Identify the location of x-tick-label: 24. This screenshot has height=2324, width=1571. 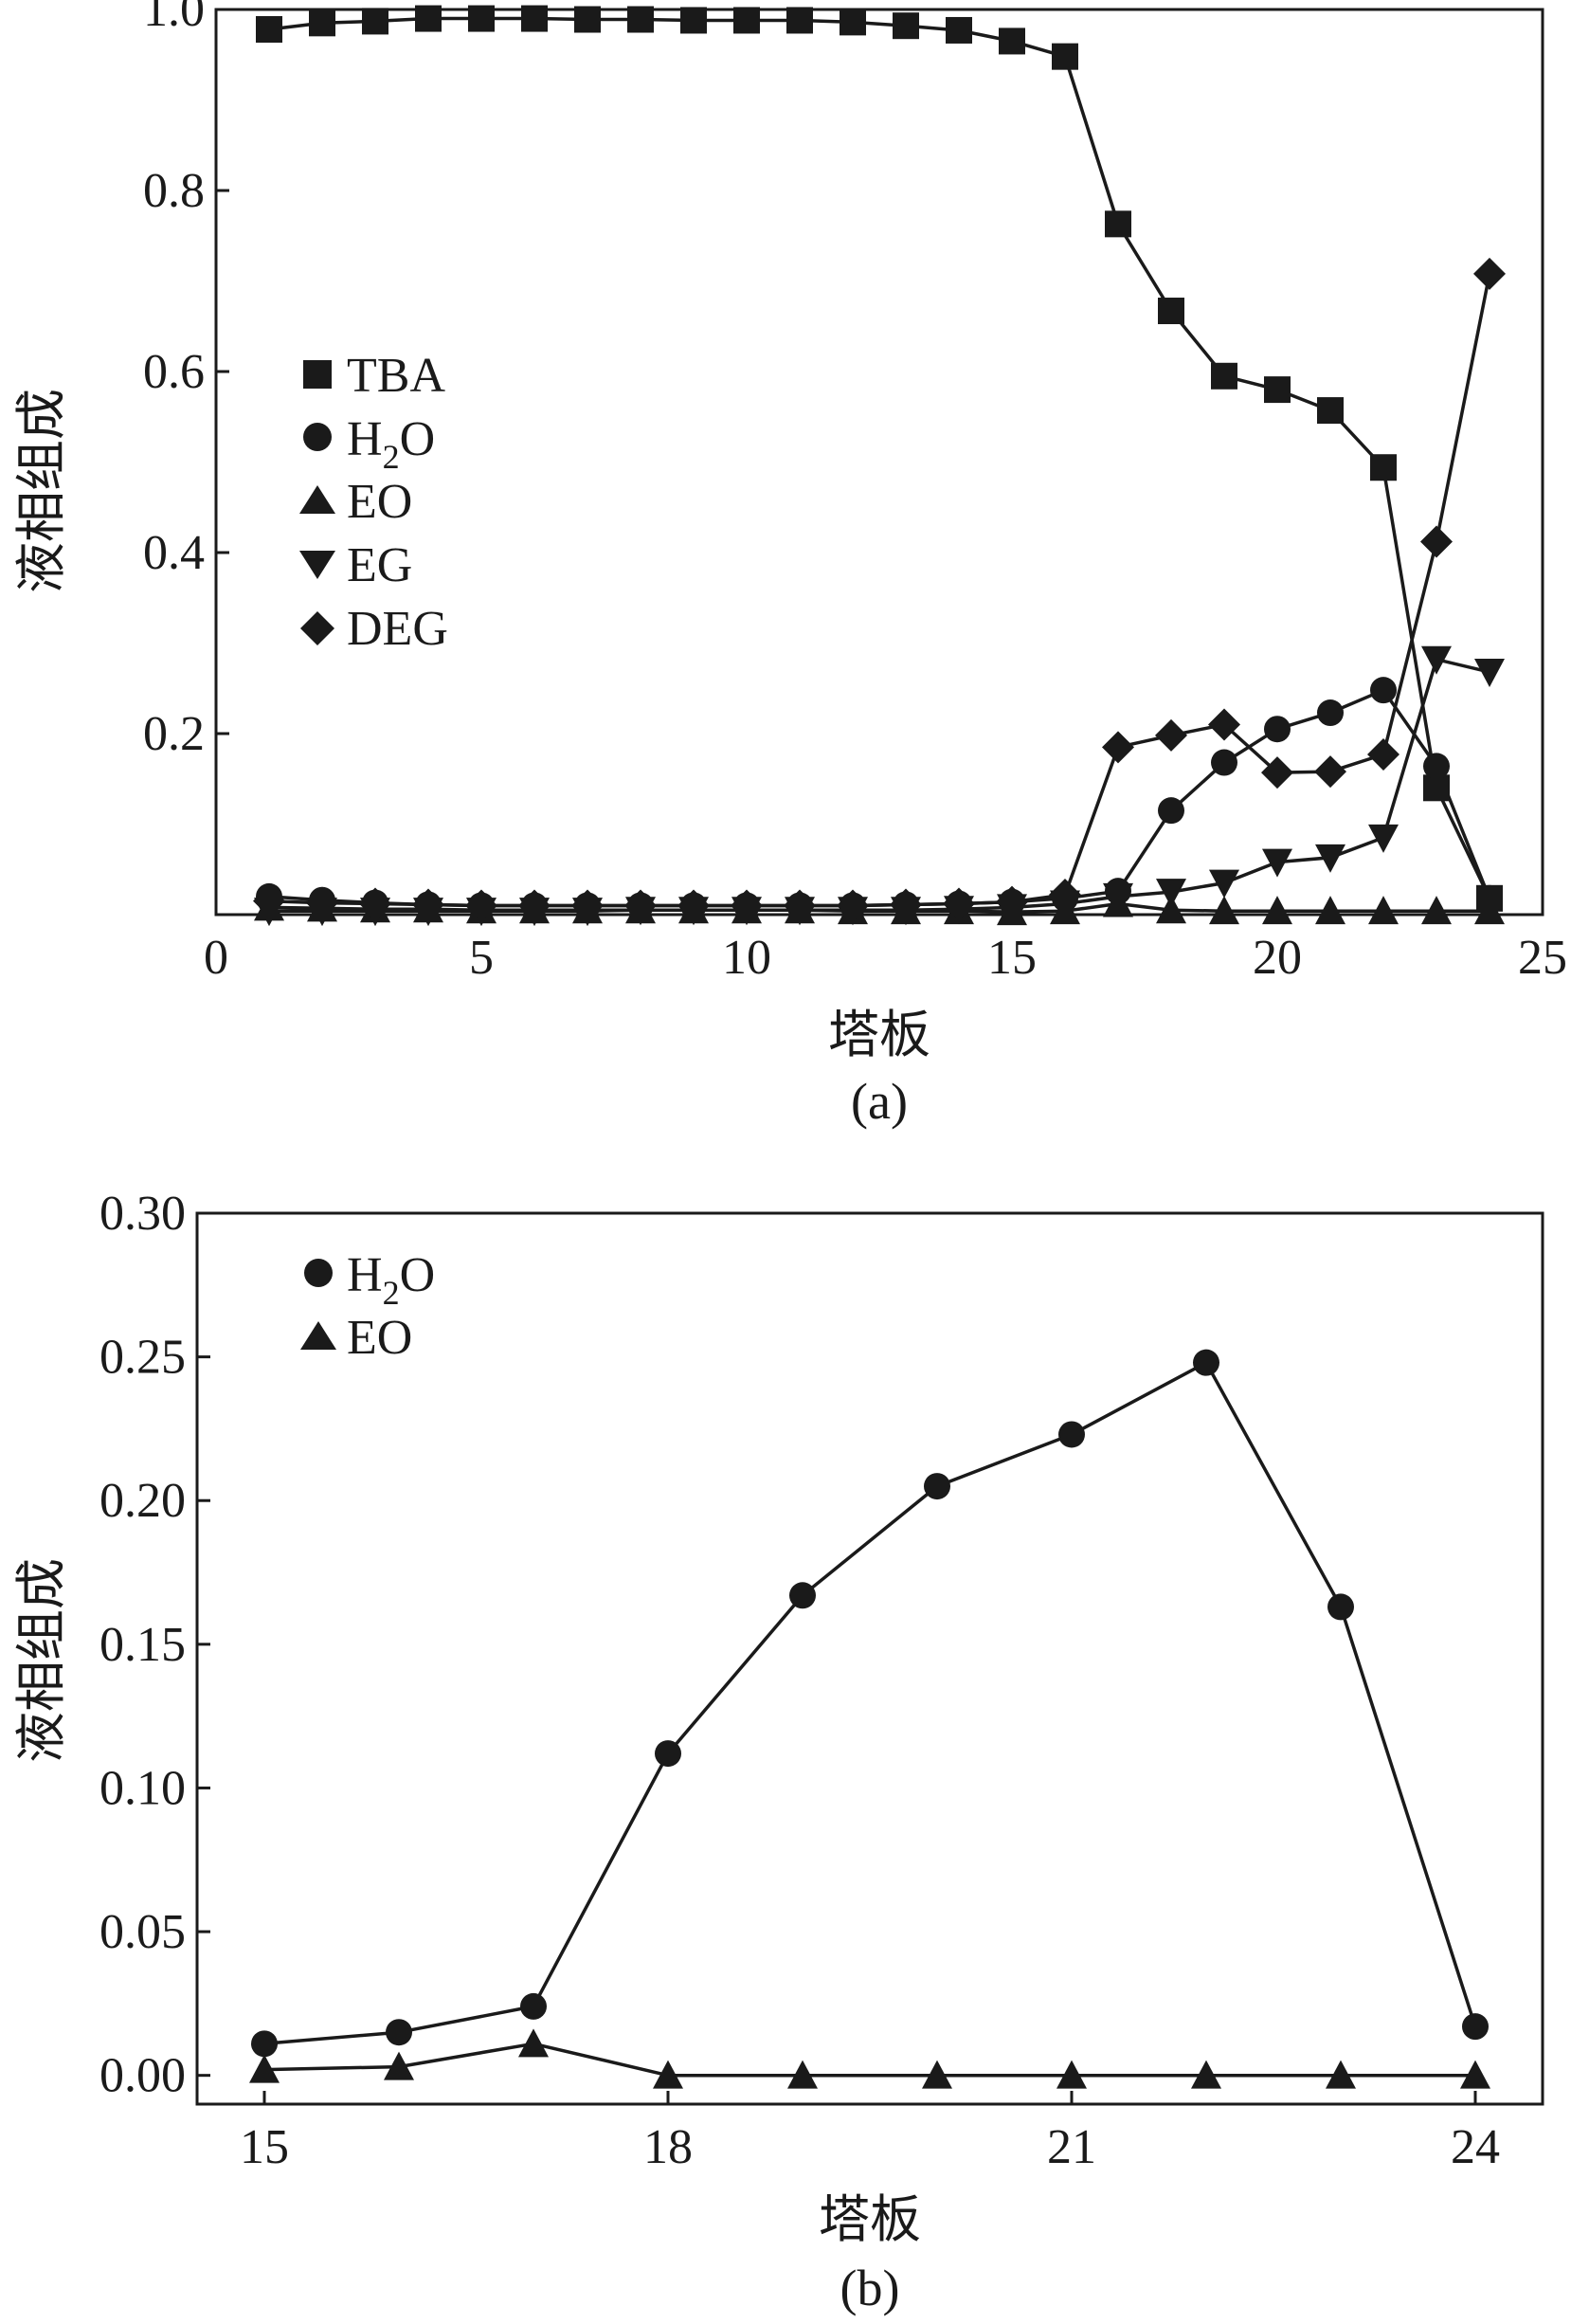
(1476, 2147).